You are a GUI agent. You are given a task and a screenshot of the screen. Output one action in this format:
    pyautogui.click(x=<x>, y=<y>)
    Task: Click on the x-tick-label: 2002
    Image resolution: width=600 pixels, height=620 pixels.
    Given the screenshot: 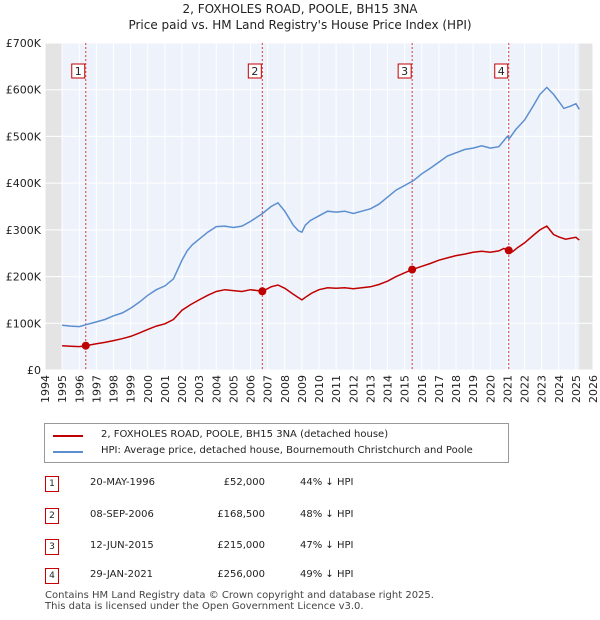 What is the action you would take?
    pyautogui.click(x=182, y=389)
    